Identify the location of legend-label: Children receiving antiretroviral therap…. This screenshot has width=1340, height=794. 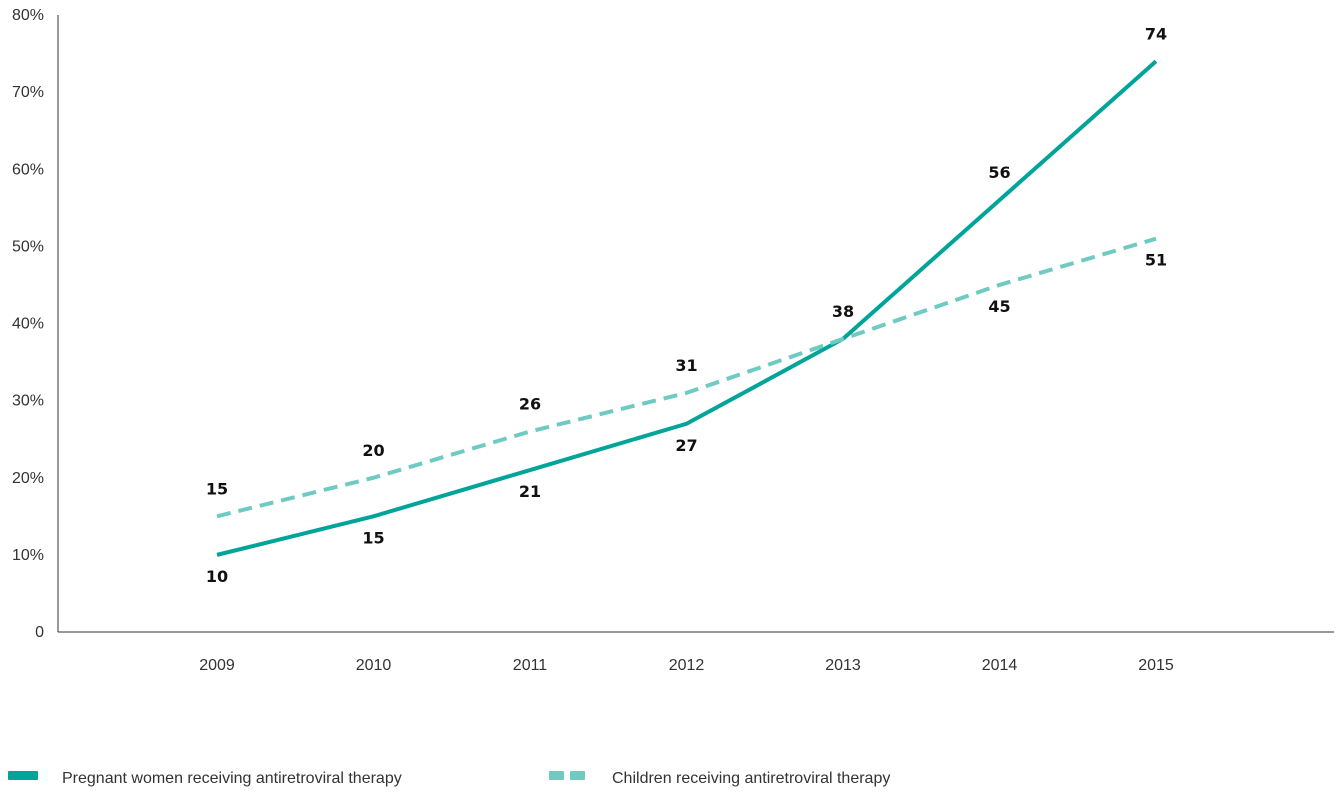
(751, 778).